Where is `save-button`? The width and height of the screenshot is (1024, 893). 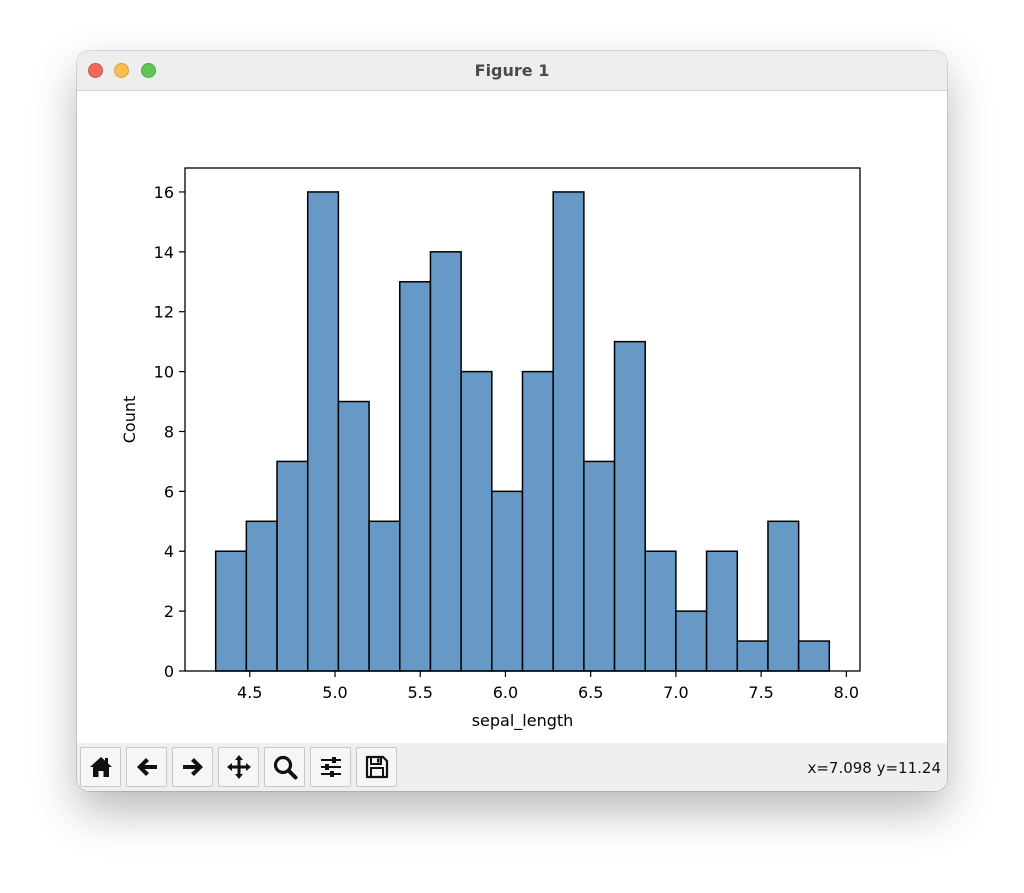 save-button is located at coordinates (376, 767).